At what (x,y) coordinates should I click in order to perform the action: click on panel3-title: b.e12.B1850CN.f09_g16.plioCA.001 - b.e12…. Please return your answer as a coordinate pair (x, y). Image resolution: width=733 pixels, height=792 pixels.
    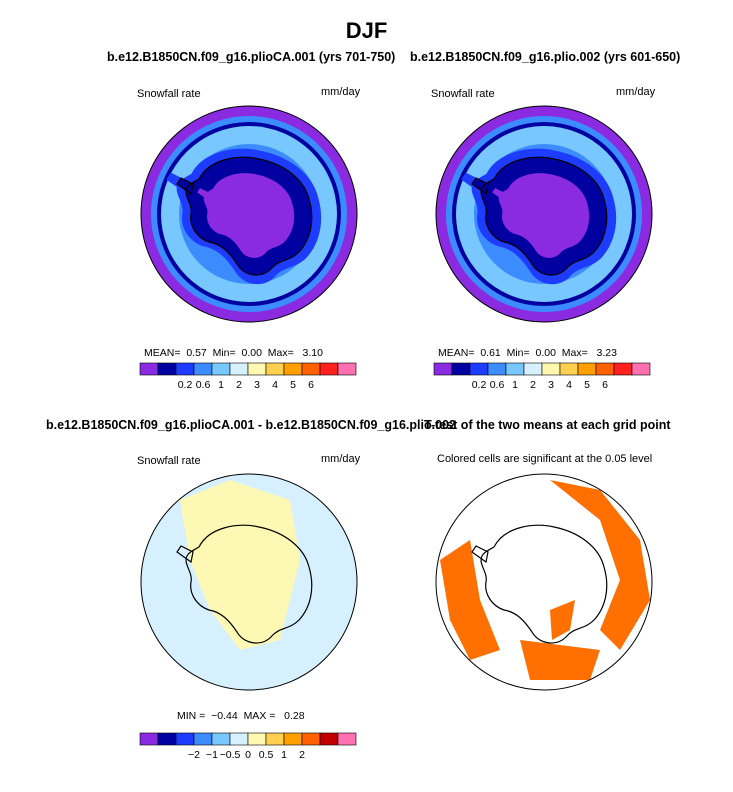
    Looking at the image, I should click on (251, 425).